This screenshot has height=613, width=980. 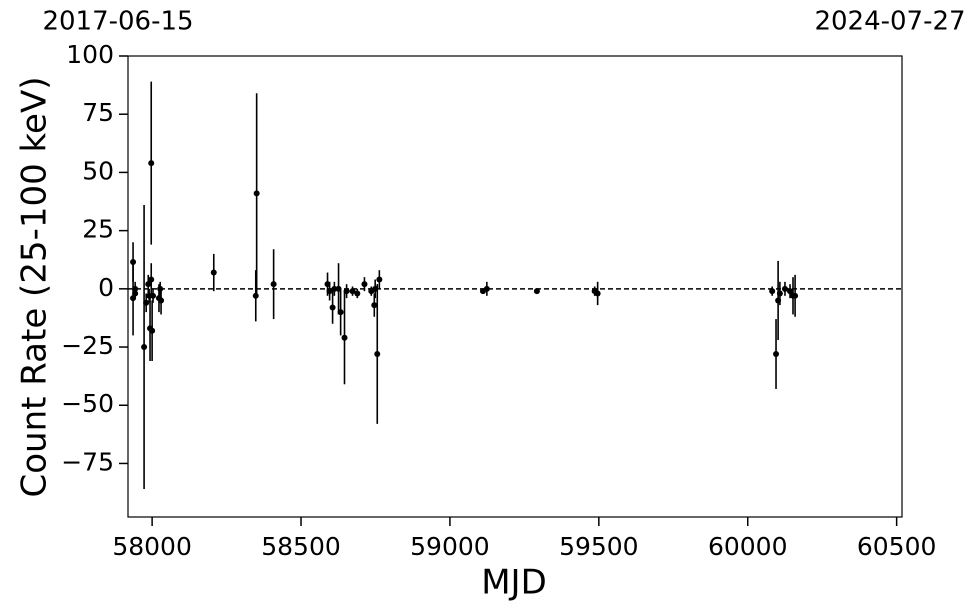 I want to click on x-tick-label: 58000, so click(x=152, y=546).